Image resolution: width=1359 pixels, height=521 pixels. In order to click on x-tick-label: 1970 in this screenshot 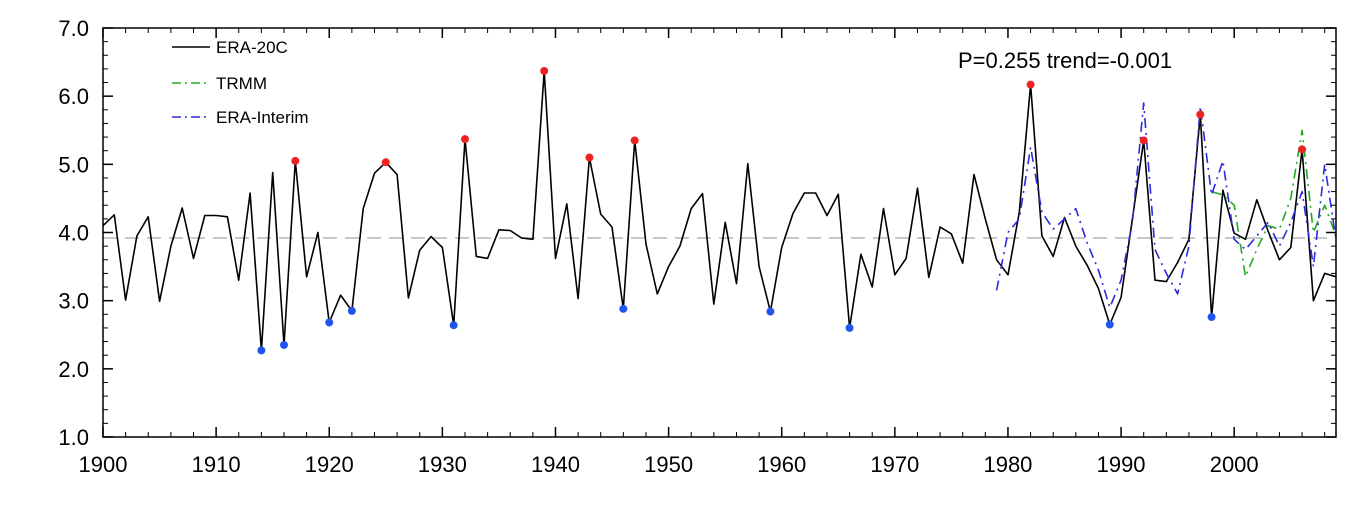, I will do `click(894, 464)`.